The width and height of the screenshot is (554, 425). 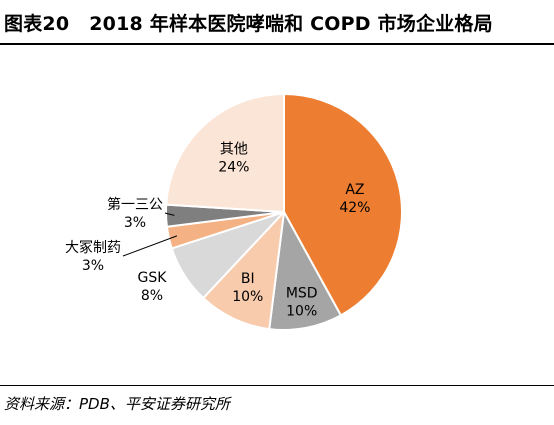 I want to click on top-rule, so click(x=277, y=44).